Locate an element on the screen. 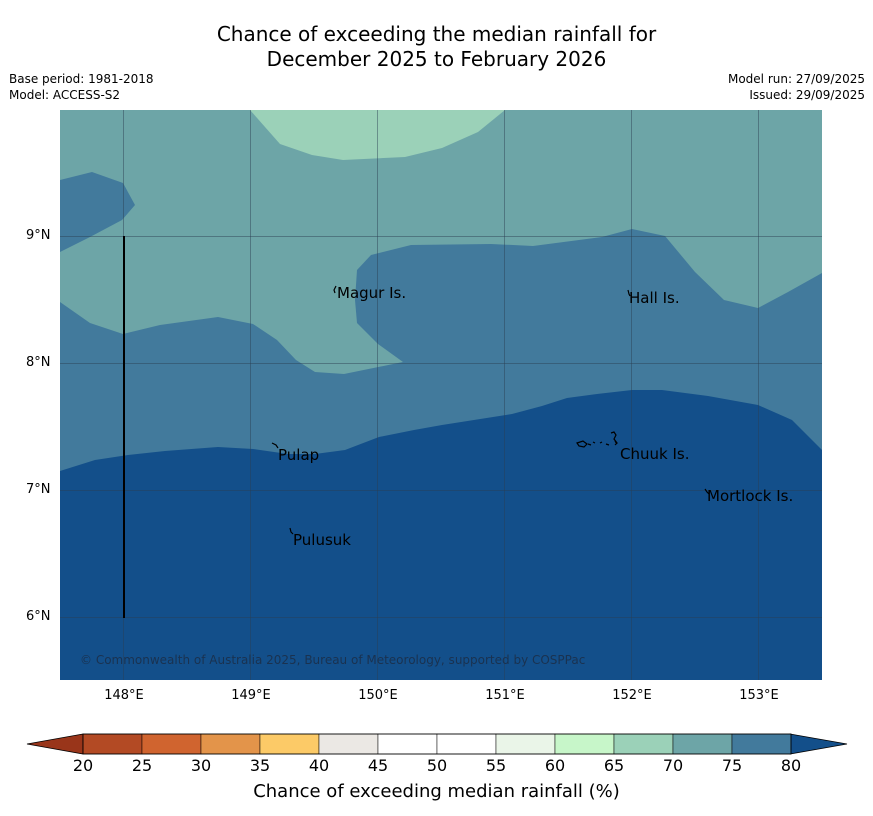 This screenshot has width=873, height=816. island-magur is located at coordinates (335, 289).